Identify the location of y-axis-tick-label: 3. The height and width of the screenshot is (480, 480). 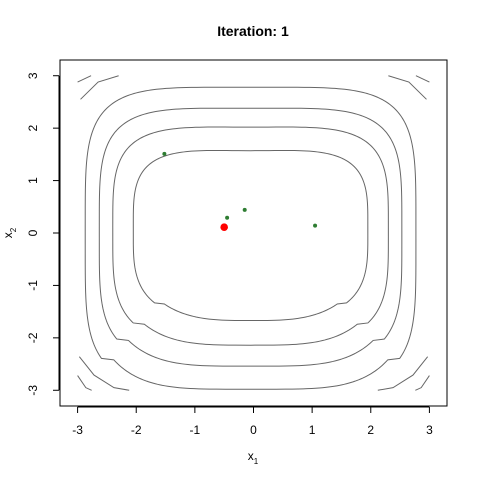
(33, 75).